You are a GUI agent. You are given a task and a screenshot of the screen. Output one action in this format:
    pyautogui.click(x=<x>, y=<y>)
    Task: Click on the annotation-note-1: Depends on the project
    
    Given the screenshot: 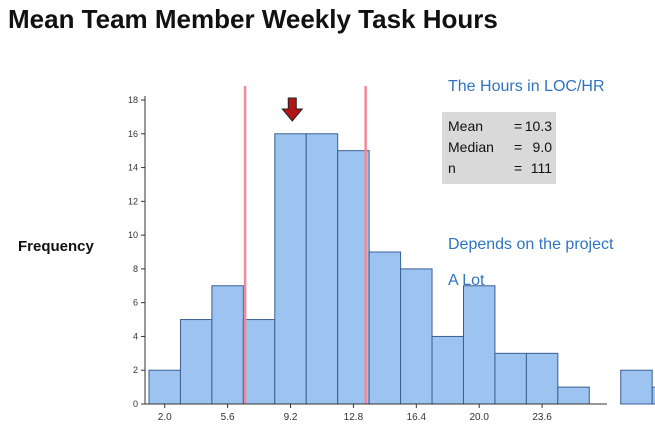 What is the action you would take?
    pyautogui.click(x=531, y=244)
    